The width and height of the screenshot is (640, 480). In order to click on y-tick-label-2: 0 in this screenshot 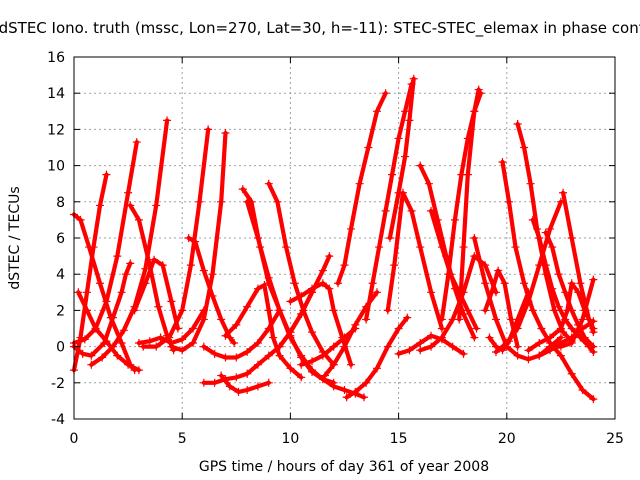, I will do `click(60, 348)`.